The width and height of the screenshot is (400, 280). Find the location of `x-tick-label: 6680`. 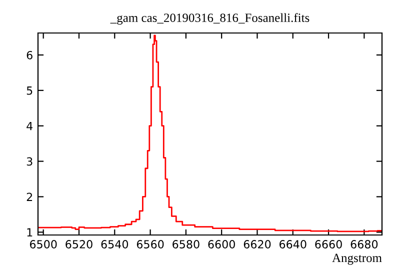

x-tick-label: 6680 is located at coordinates (364, 244).